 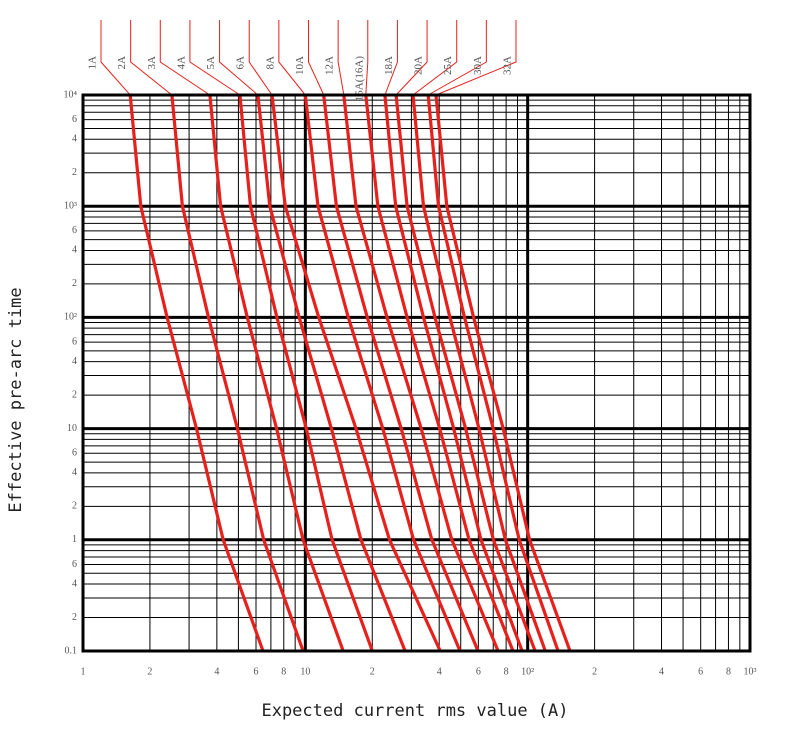 I want to click on y-axis-title: Effective pre-arc time, so click(x=16, y=399).